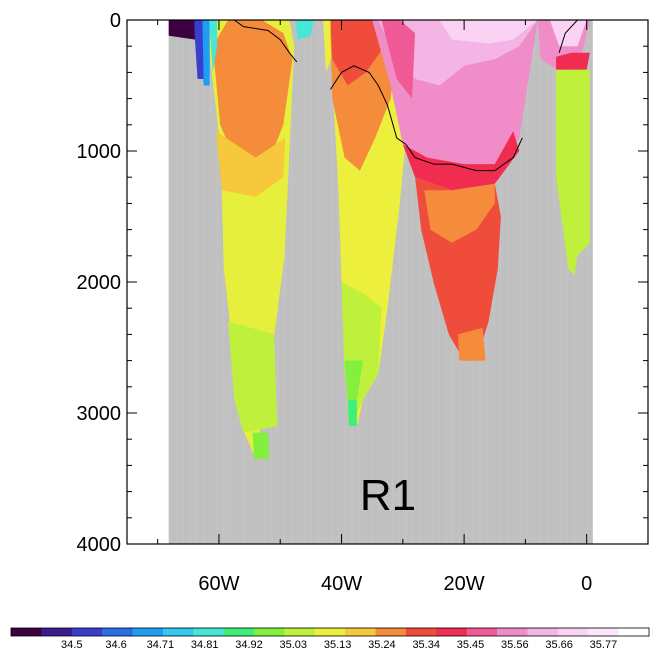 This screenshot has height=660, width=662. I want to click on colorbar-frame, so click(330, 632).